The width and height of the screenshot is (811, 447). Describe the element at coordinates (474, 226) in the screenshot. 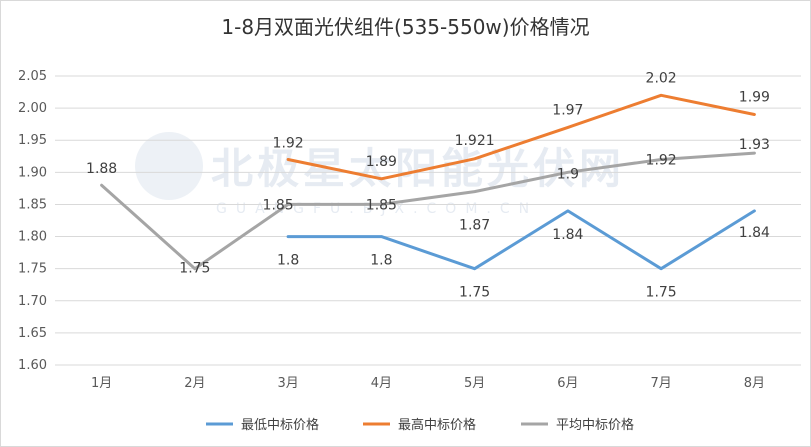

I see `data-label: 1.87` at that location.